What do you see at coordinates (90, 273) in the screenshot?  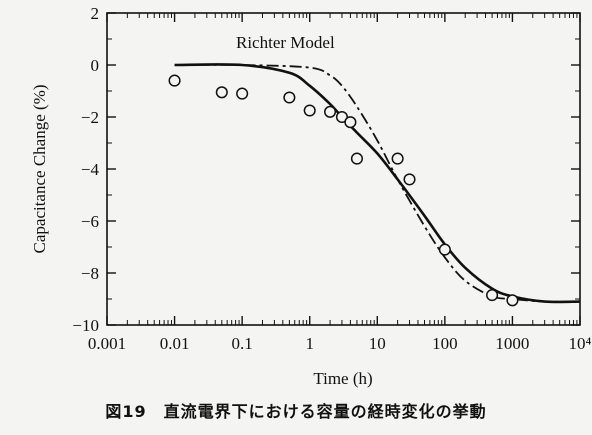 I see `y-tick-label: −8` at bounding box center [90, 273].